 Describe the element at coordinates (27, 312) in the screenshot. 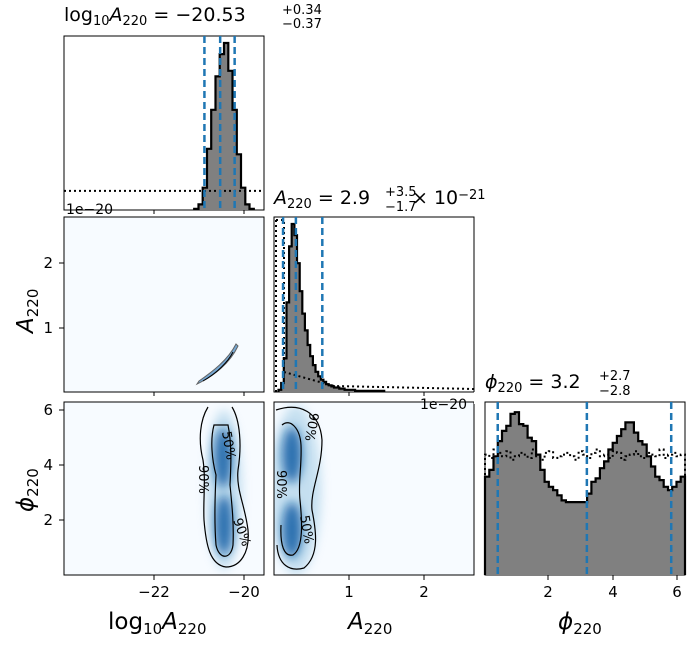

I see `ylabel-A220: A220` at that location.